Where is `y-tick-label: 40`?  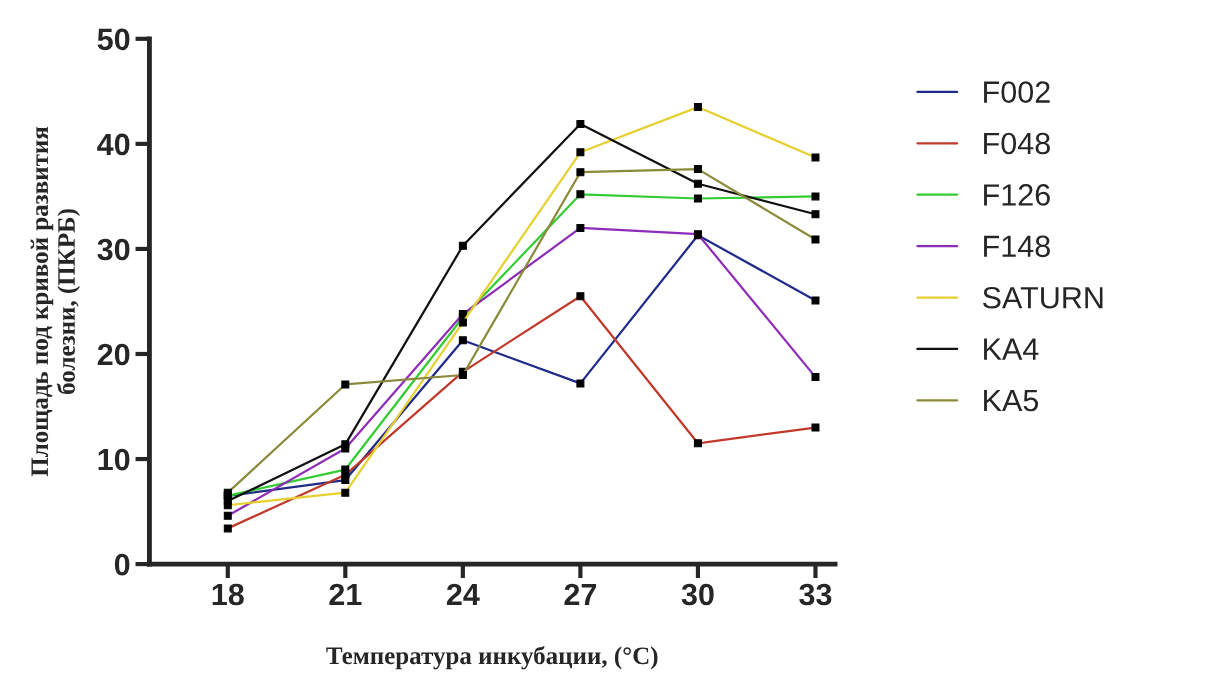 y-tick-label: 40 is located at coordinates (113, 144).